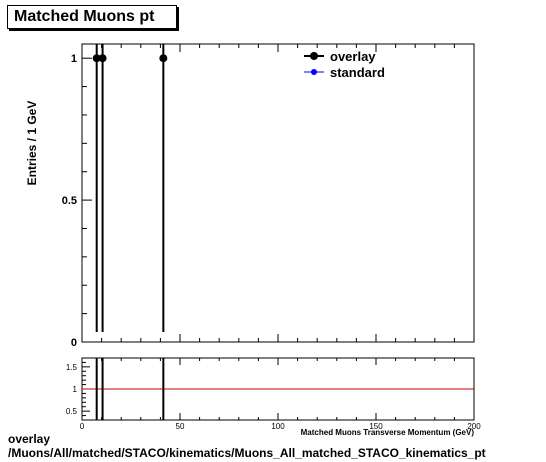 This screenshot has height=462, width=546. I want to click on main-y-axis-title: Entries / 1 GeV, so click(32, 143).